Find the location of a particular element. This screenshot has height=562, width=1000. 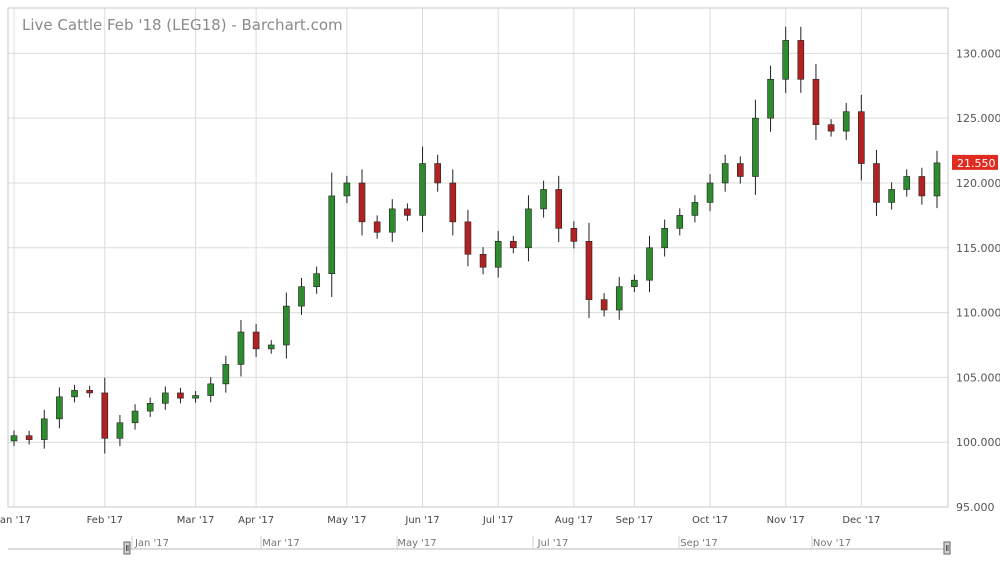

x-tick-label: Dec '17 is located at coordinates (861, 520).